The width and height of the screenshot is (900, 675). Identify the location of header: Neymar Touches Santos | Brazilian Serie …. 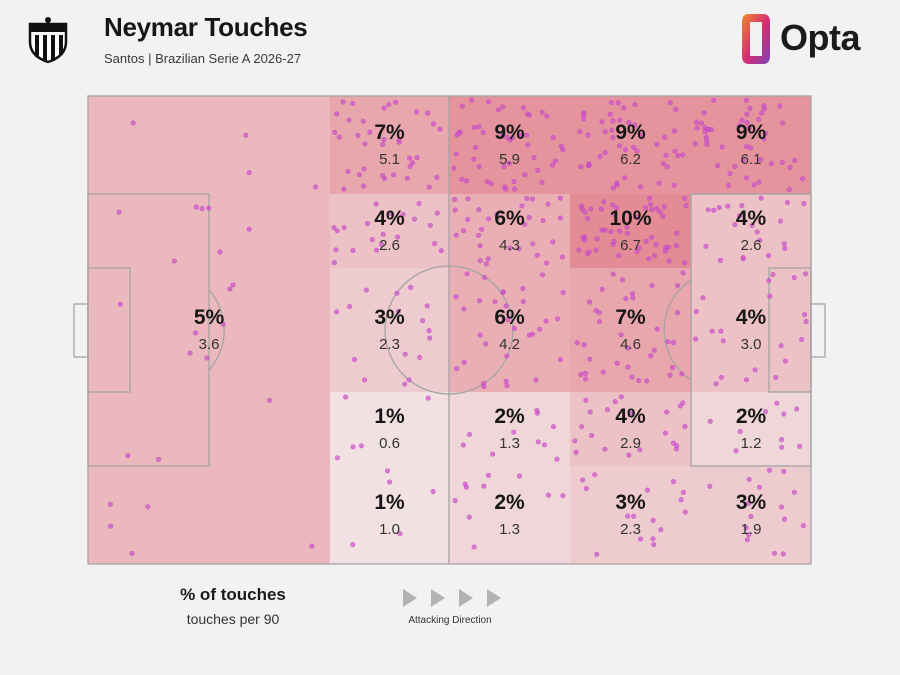
(450, 40).